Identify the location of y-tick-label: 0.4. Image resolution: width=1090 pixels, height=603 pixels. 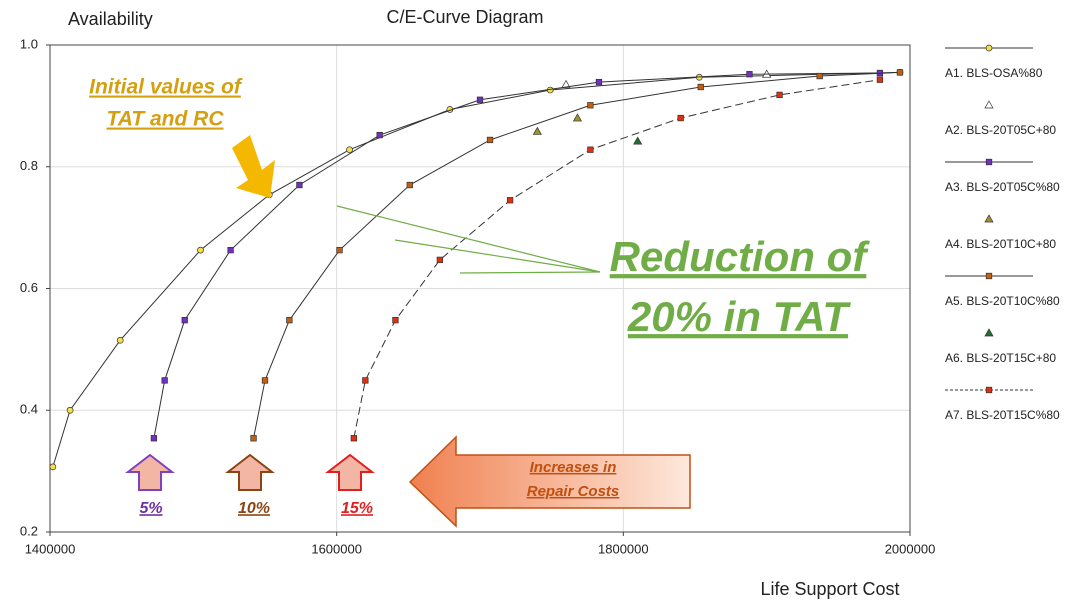
(29, 409).